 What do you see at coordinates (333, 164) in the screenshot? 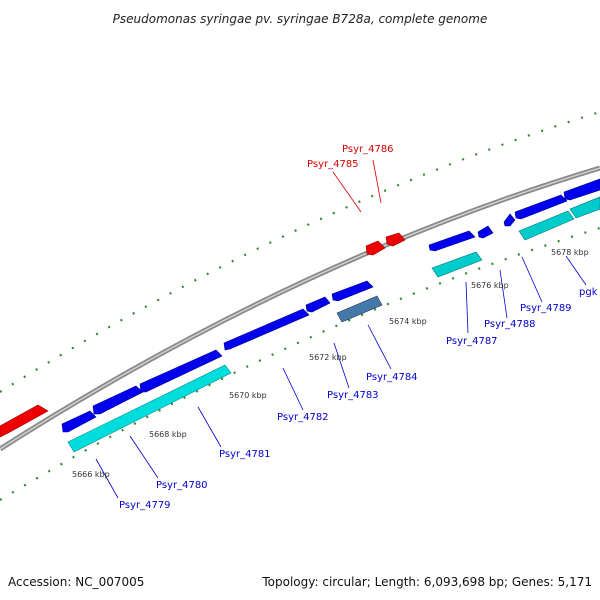
I see `gene-label-psyr-4785: Psyr_4785` at bounding box center [333, 164].